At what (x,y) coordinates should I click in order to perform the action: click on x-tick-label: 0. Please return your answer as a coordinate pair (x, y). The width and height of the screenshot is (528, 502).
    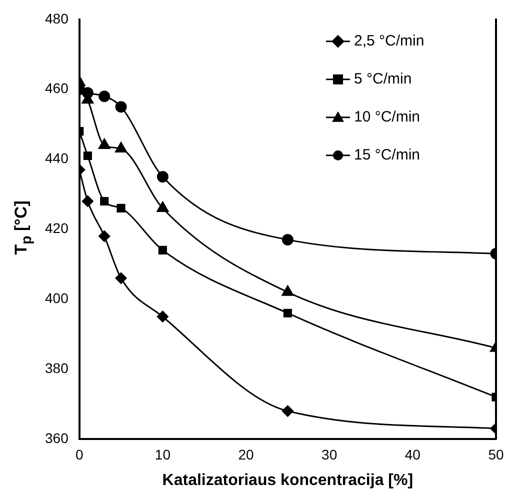
    Looking at the image, I should click on (79, 454).